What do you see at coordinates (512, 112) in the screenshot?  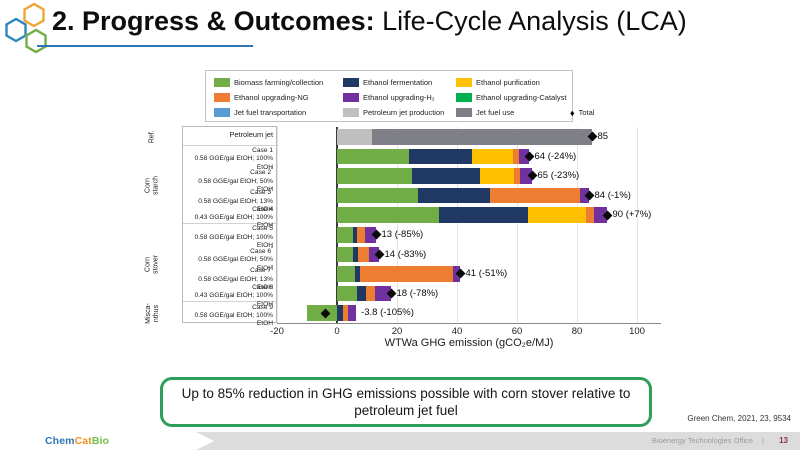 I see `legend-item: Jet fuel use` at bounding box center [512, 112].